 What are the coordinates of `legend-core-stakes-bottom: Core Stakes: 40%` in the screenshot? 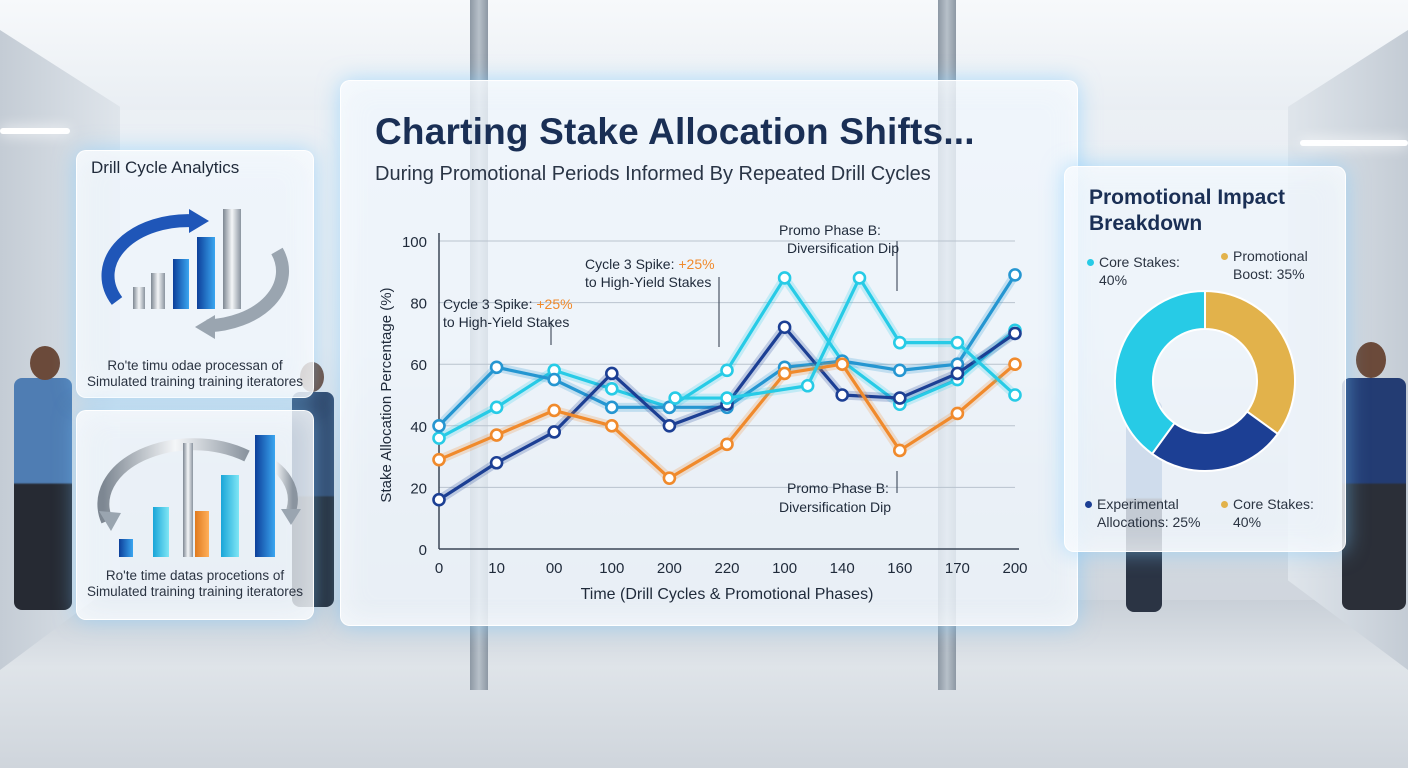 It's located at (1267, 513).